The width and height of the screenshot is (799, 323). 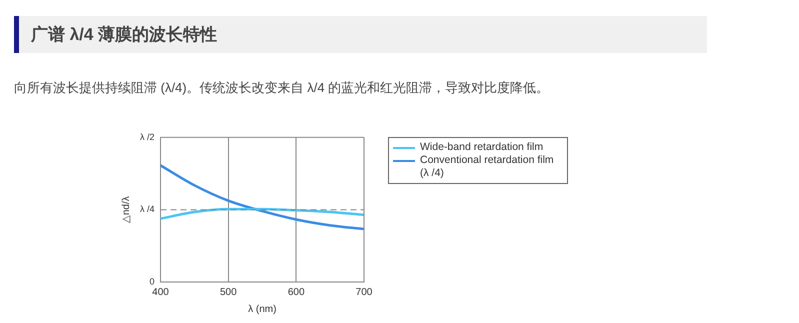 What do you see at coordinates (229, 292) in the screenshot?
I see `x-tick-label: 500` at bounding box center [229, 292].